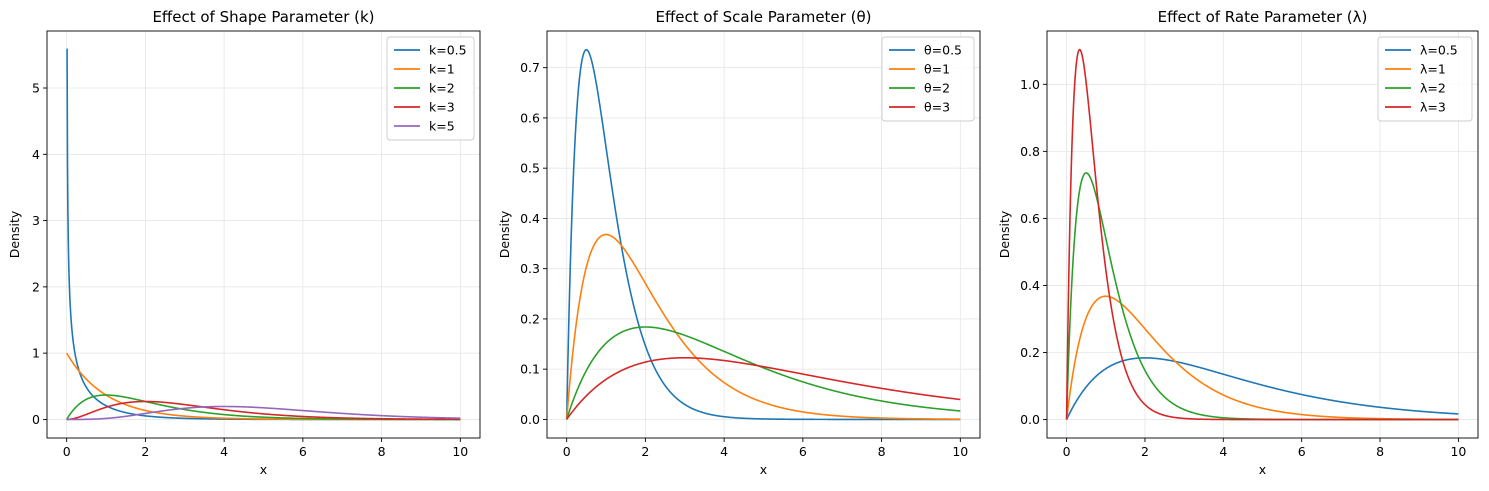 The image size is (1489, 491). I want to click on chart-title: Effect of Scale Parameter (θ), so click(764, 17).